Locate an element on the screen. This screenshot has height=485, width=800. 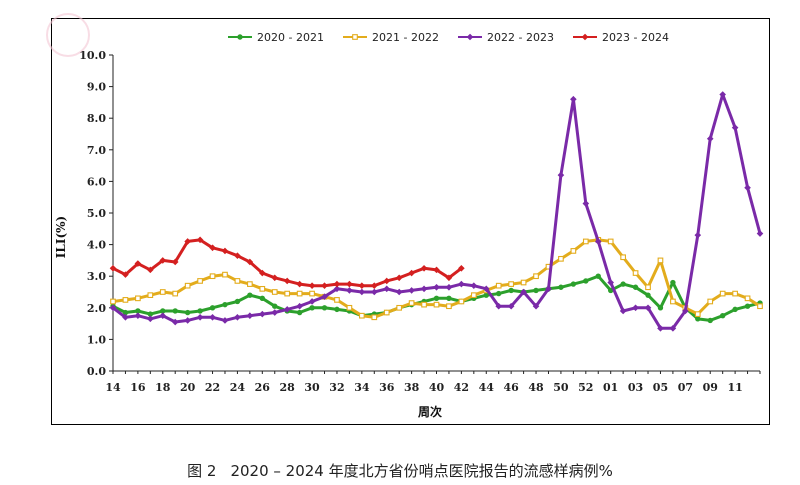
x-tick-label: 22 is located at coordinates (212, 387).